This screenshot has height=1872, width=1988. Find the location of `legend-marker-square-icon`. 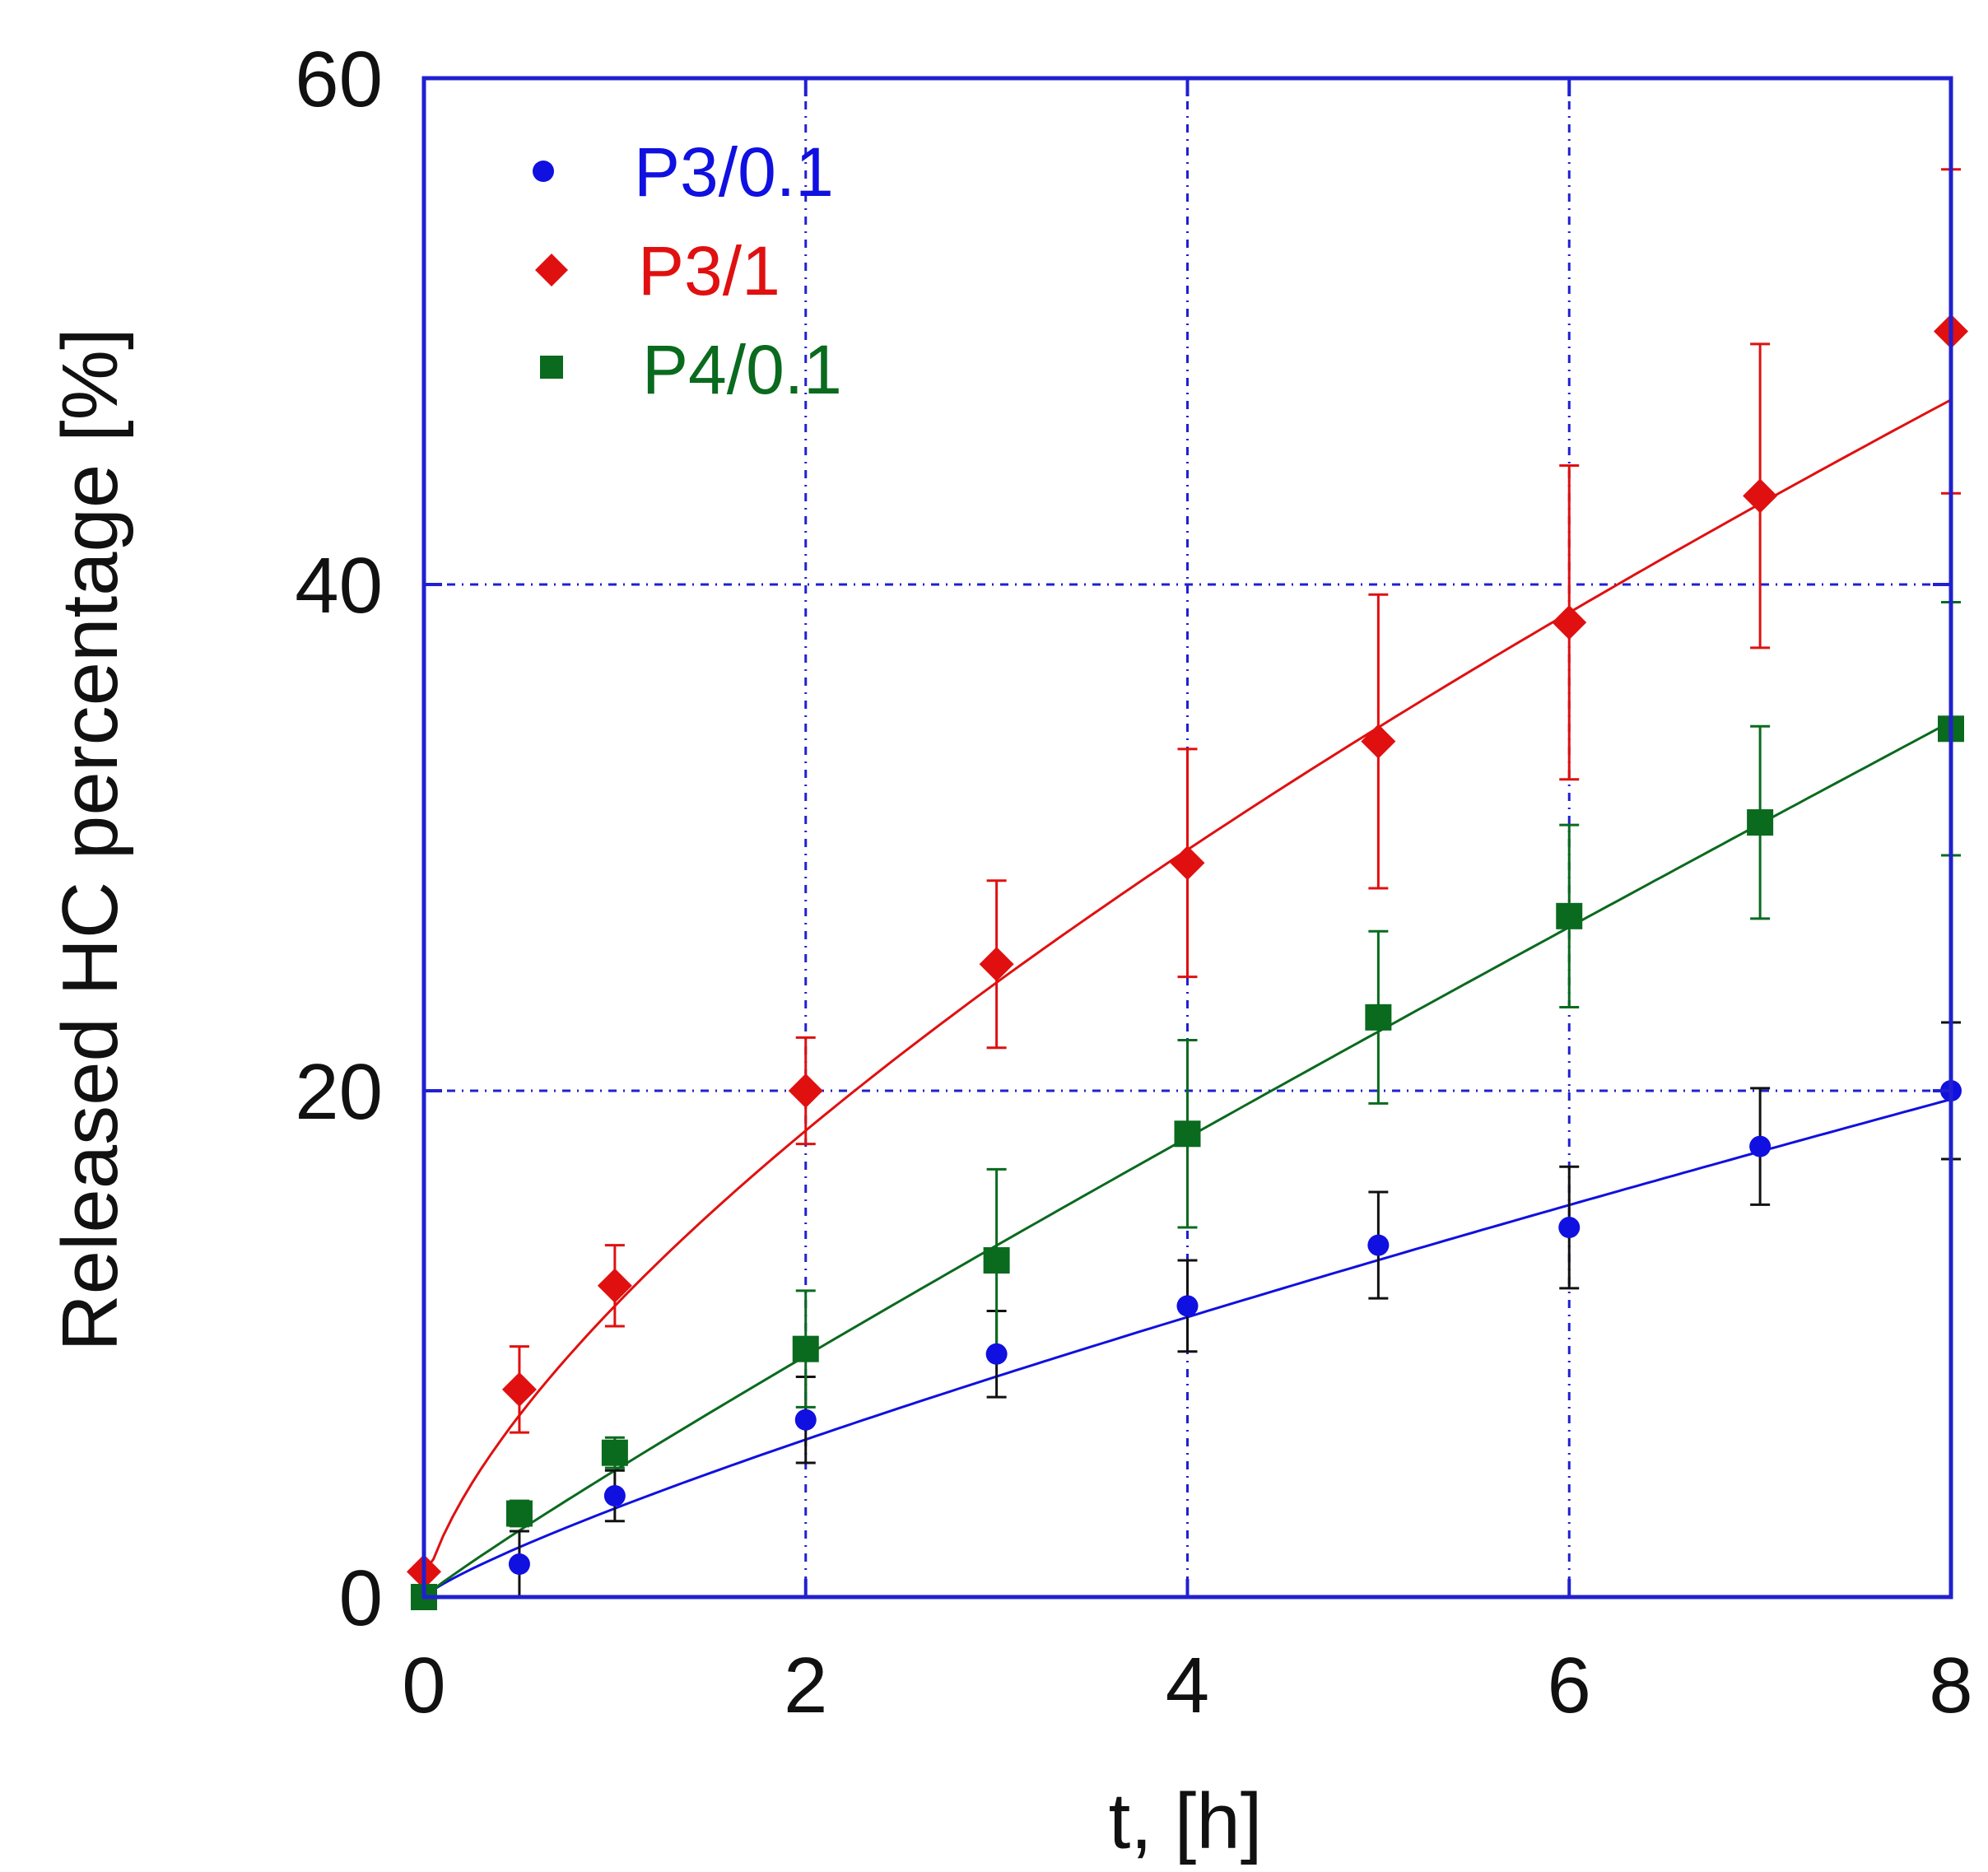

legend-marker-square-icon is located at coordinates (551, 367).